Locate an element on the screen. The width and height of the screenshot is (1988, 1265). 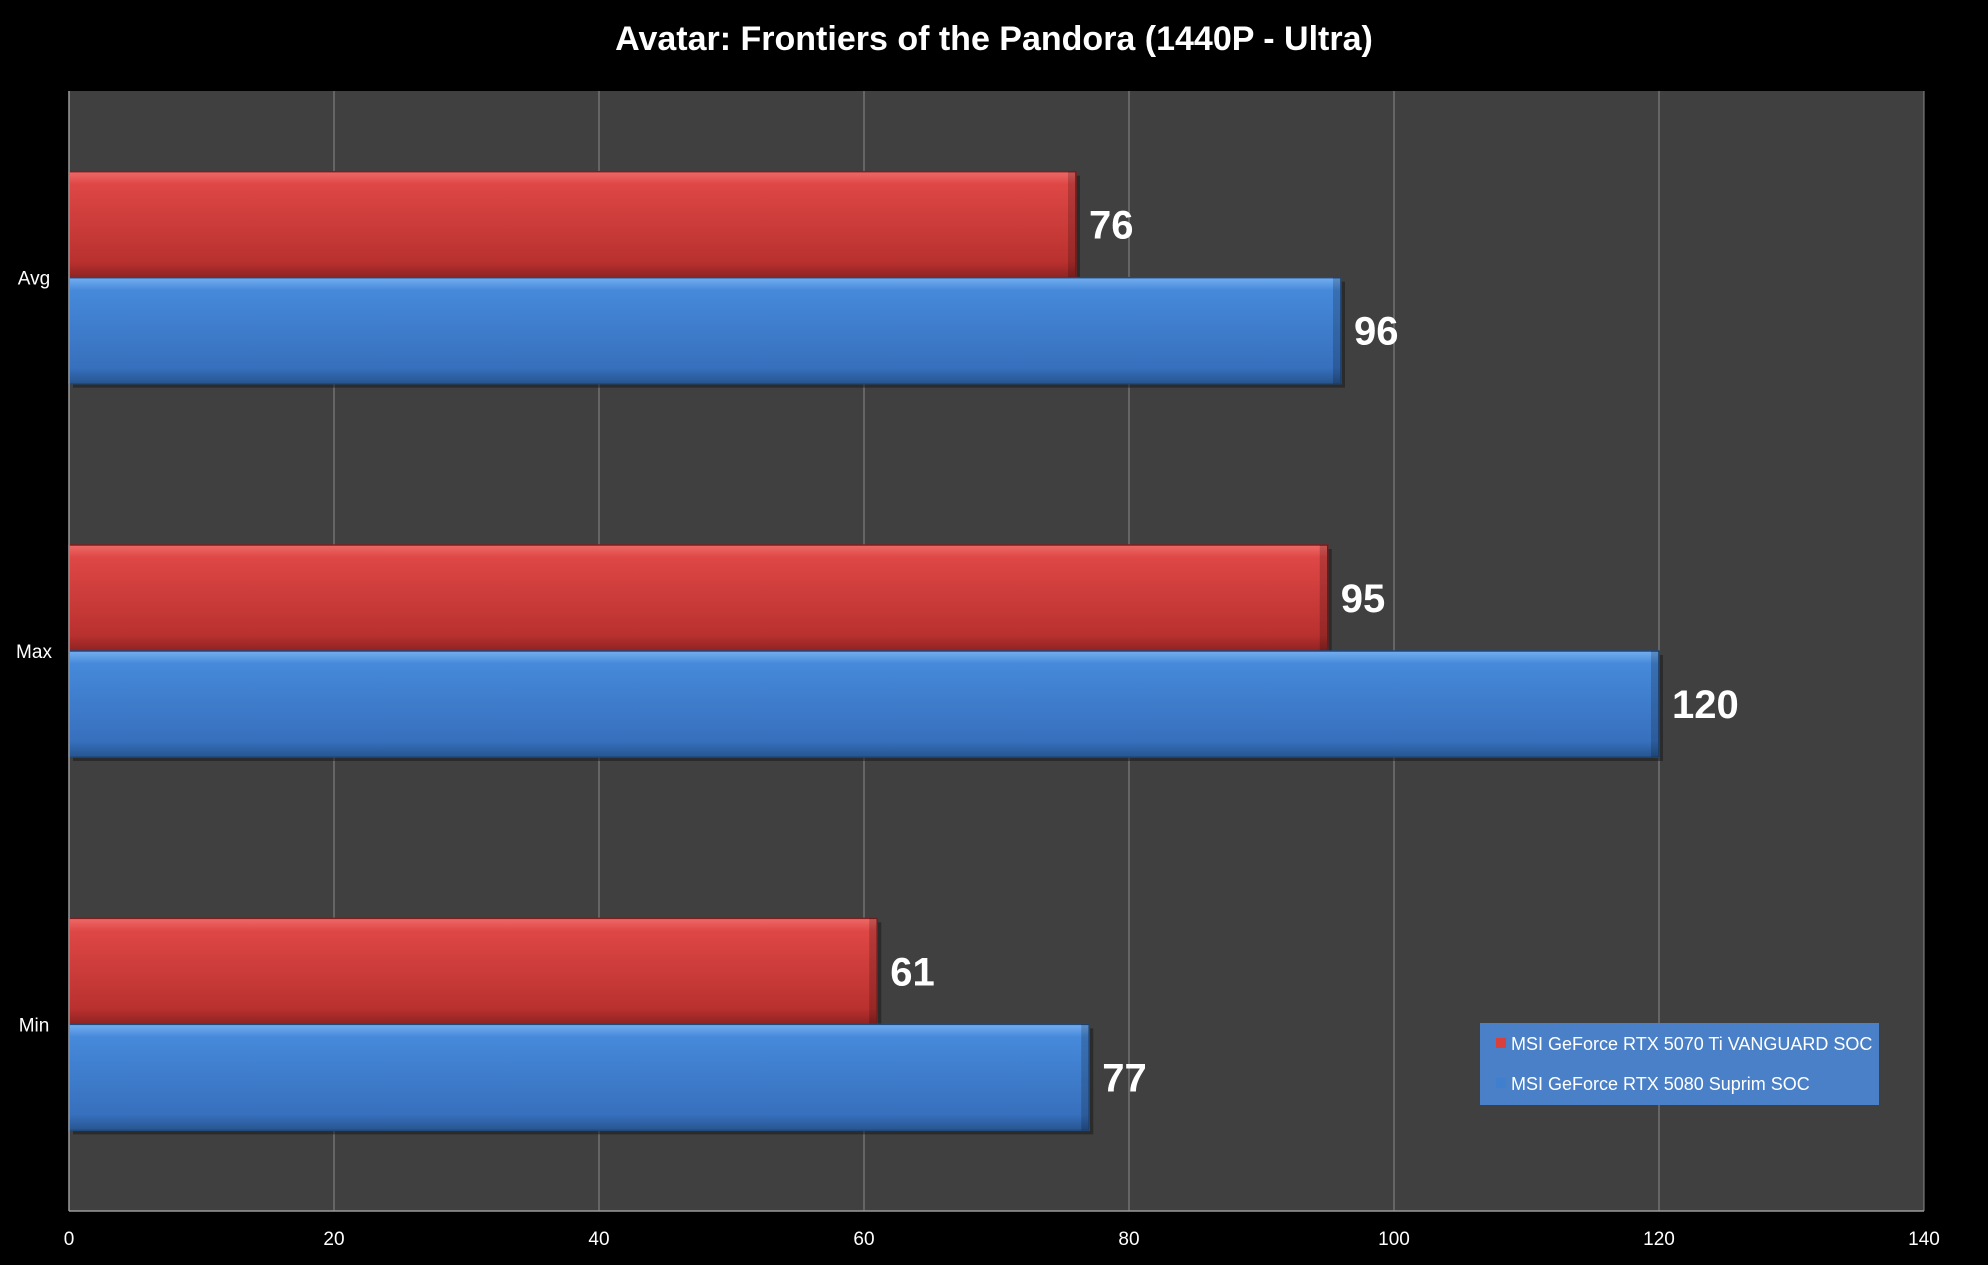
legend-label-rtx-5070-ti: MSI GeForce RTX 5070 Ti VANGUARD SOC is located at coordinates (1691, 1044).